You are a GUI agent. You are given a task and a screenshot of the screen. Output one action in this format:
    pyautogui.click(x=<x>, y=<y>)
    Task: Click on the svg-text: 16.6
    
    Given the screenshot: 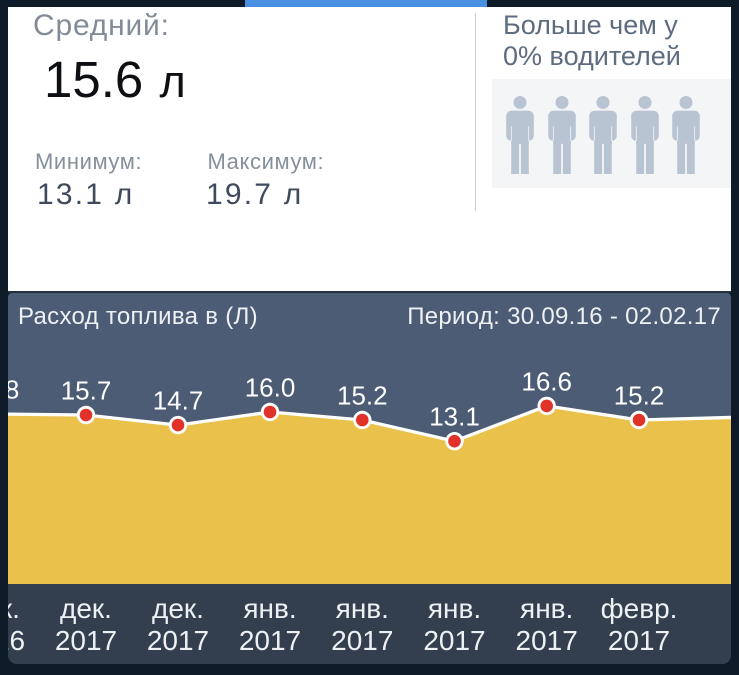 What is the action you would take?
    pyautogui.click(x=546, y=381)
    